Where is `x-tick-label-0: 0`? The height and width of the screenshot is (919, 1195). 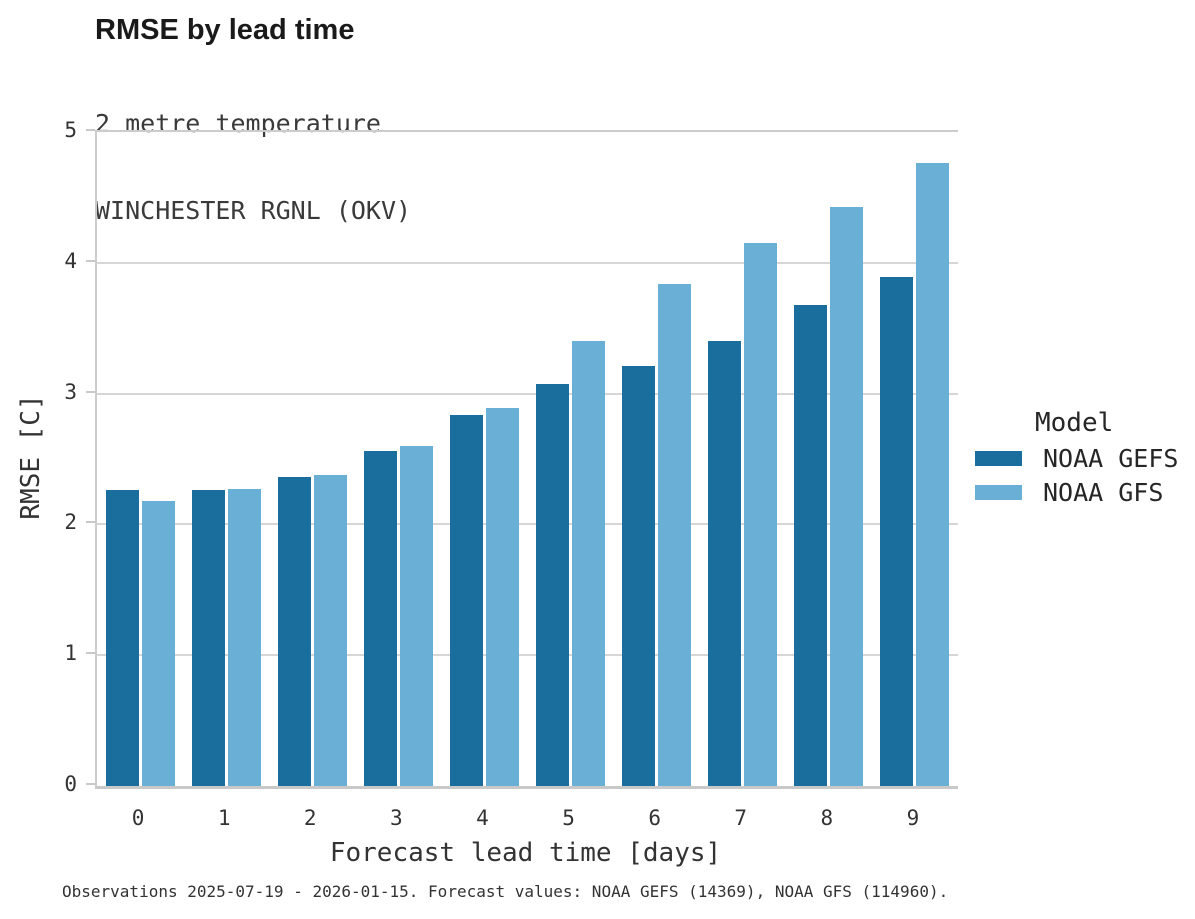 x-tick-label-0: 0 is located at coordinates (138, 818).